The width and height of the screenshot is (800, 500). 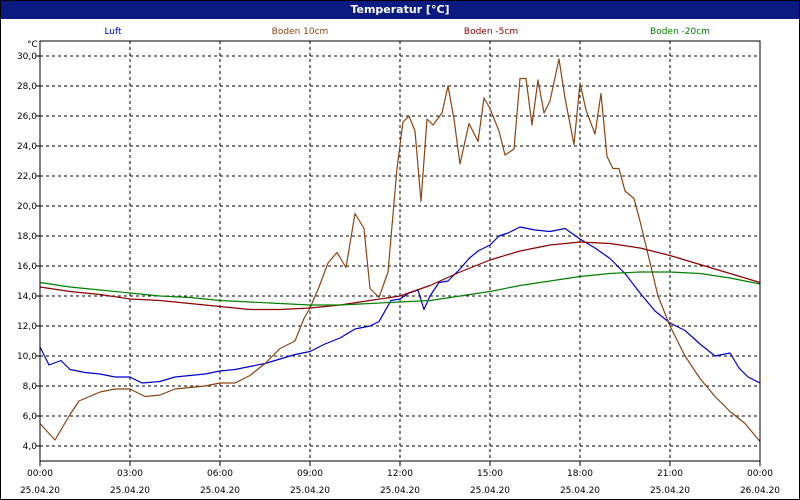 I want to click on y-axis-unit: °C, so click(x=32, y=45).